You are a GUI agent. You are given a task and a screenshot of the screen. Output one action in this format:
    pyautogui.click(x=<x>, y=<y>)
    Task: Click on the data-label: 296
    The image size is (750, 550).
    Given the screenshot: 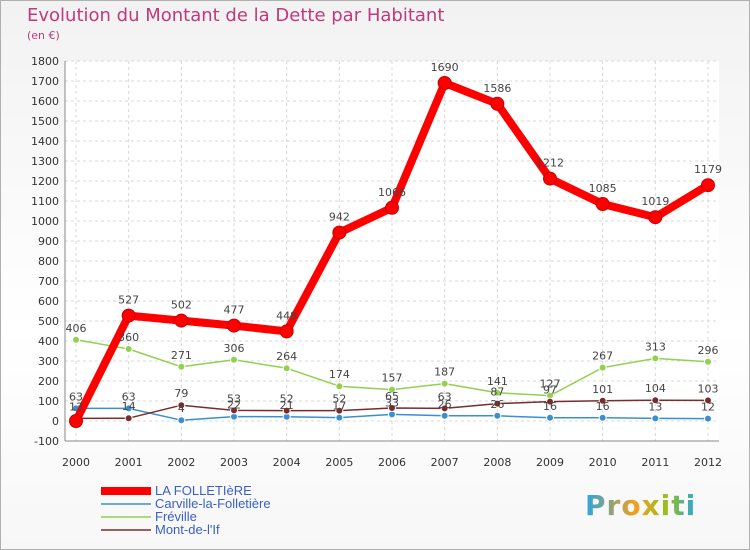 What is the action you would take?
    pyautogui.click(x=708, y=350)
    